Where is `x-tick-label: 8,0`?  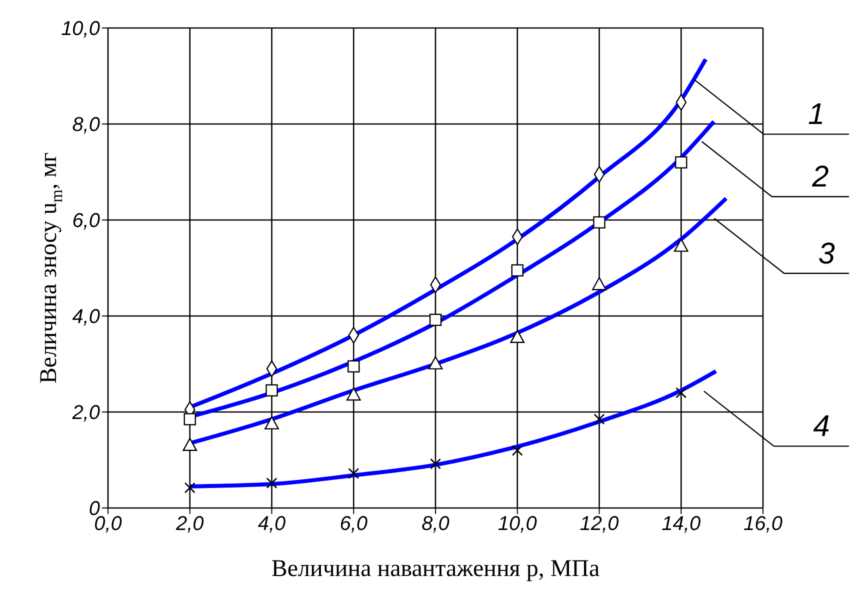
x-tick-label: 8,0 is located at coordinates (436, 524).